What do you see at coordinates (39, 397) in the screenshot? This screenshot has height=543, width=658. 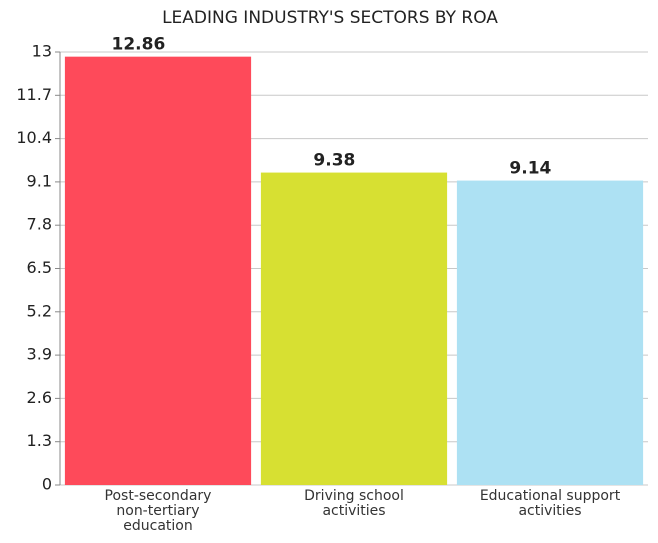 I see `y-tick-label: 2.6` at bounding box center [39, 397].